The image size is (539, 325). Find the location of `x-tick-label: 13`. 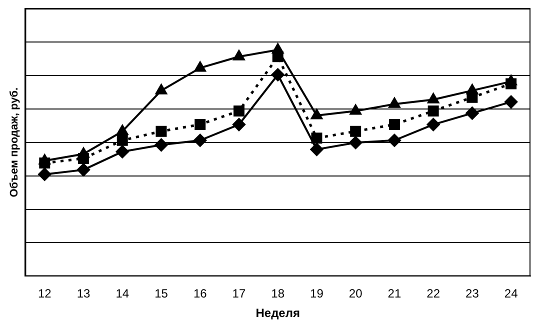

x-tick-label: 13 is located at coordinates (83, 293).